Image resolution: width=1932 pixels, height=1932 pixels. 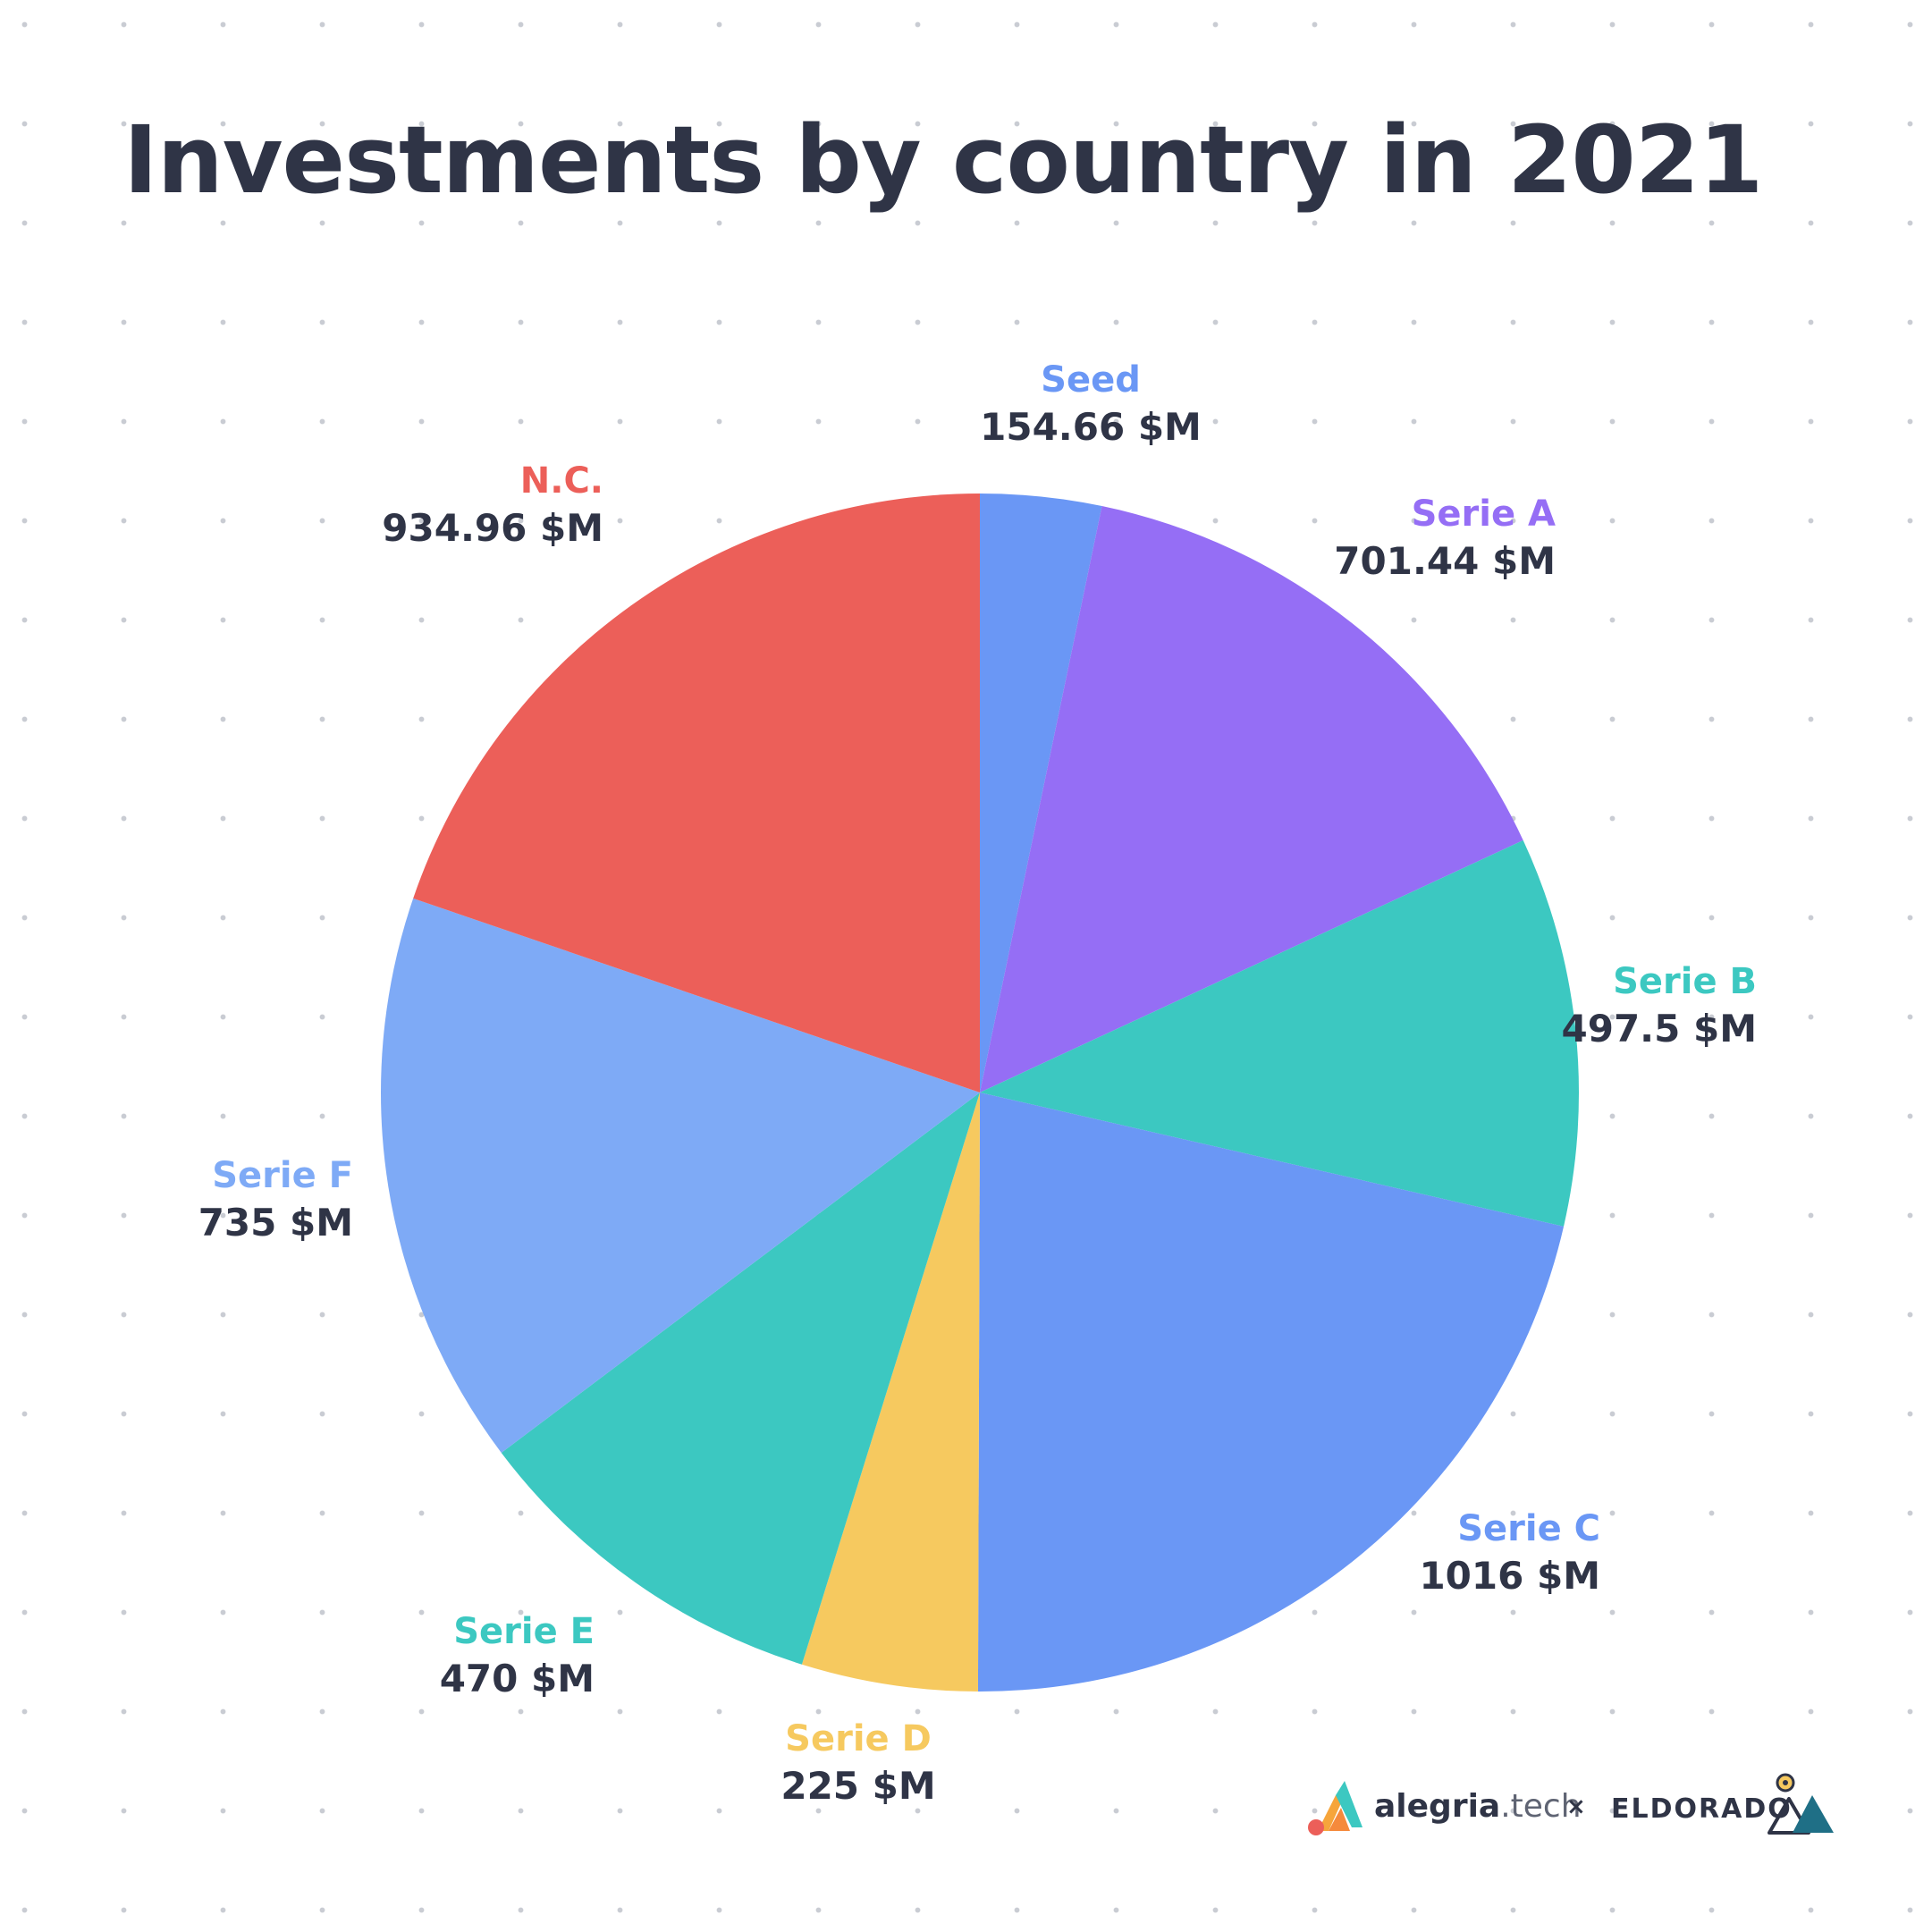 I want to click on slice-value-serie-b: 497.5 $M, so click(x=1659, y=1028).